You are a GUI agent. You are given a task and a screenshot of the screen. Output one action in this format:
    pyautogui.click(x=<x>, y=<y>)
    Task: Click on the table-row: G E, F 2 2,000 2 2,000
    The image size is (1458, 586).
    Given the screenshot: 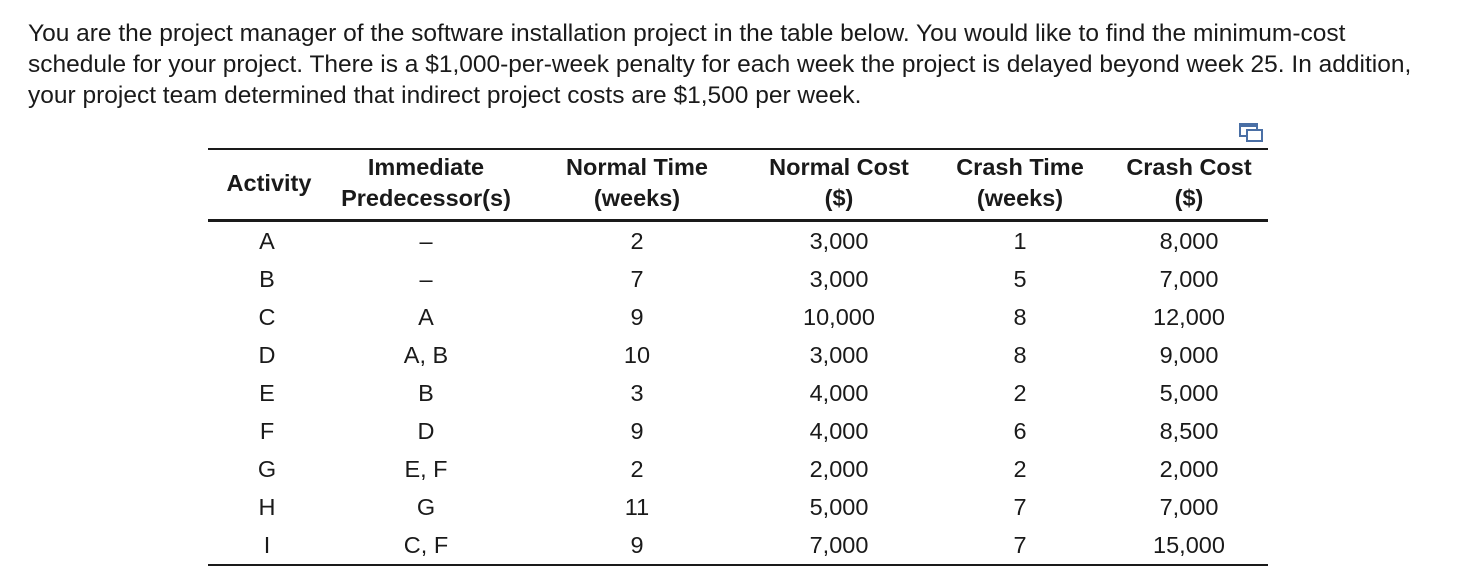 What is the action you would take?
    pyautogui.click(x=738, y=469)
    